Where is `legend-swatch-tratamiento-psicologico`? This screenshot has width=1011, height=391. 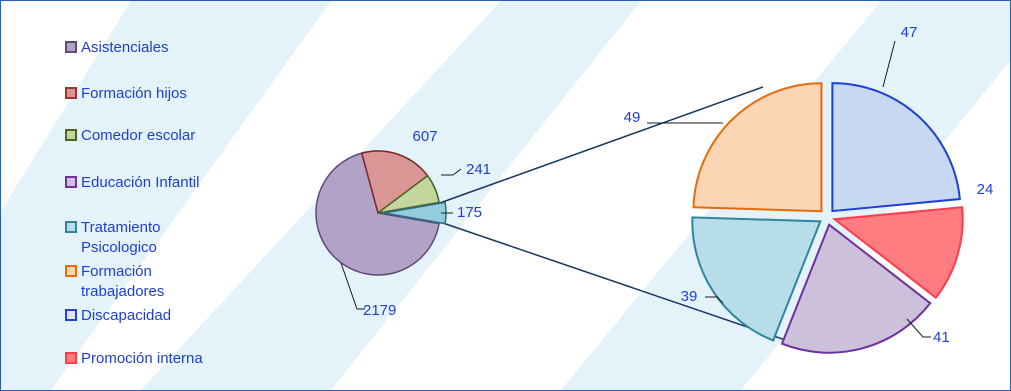
legend-swatch-tratamiento-psicologico is located at coordinates (71, 227).